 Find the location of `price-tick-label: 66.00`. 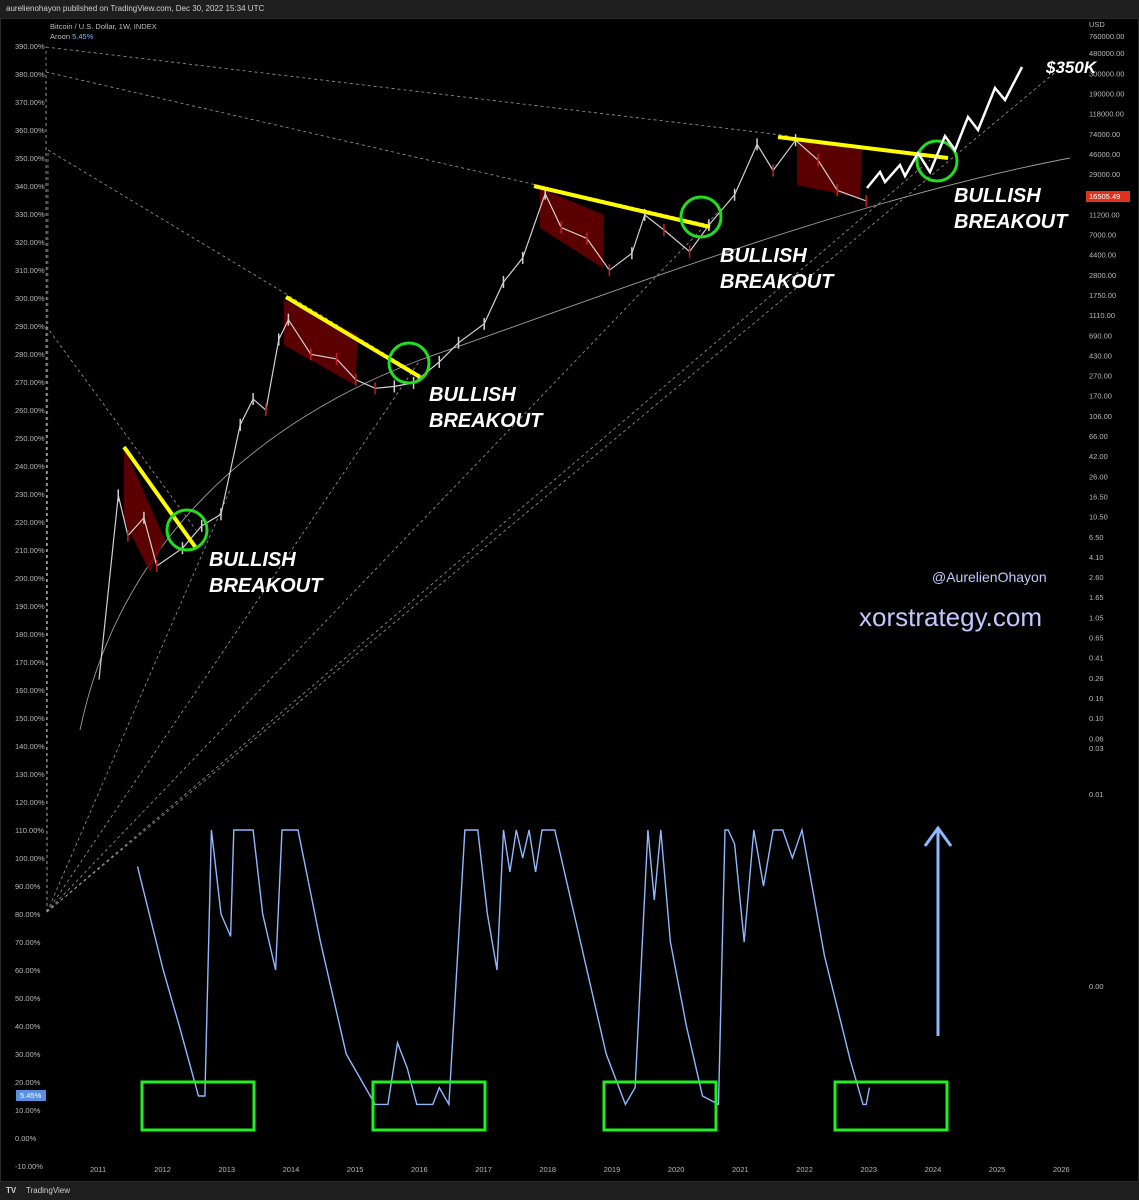

price-tick-label: 66.00 is located at coordinates (1098, 436).